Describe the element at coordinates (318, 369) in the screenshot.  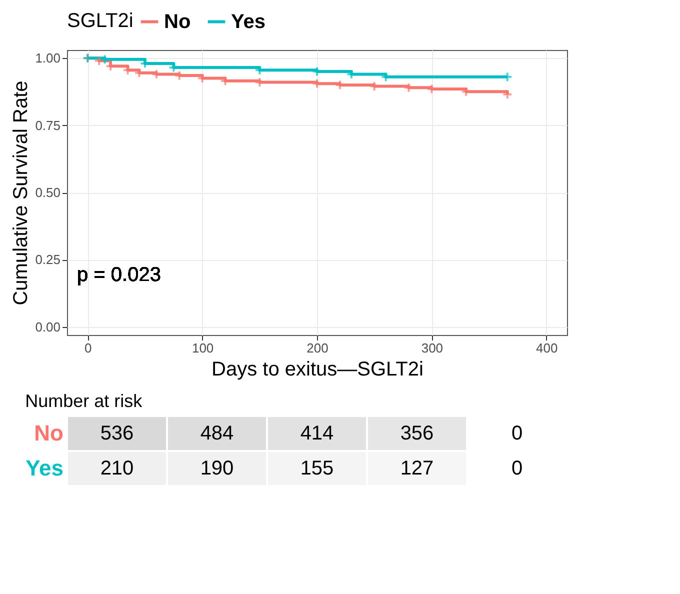
I see `x-axis-title: Days to exitus—SGLT2i` at that location.